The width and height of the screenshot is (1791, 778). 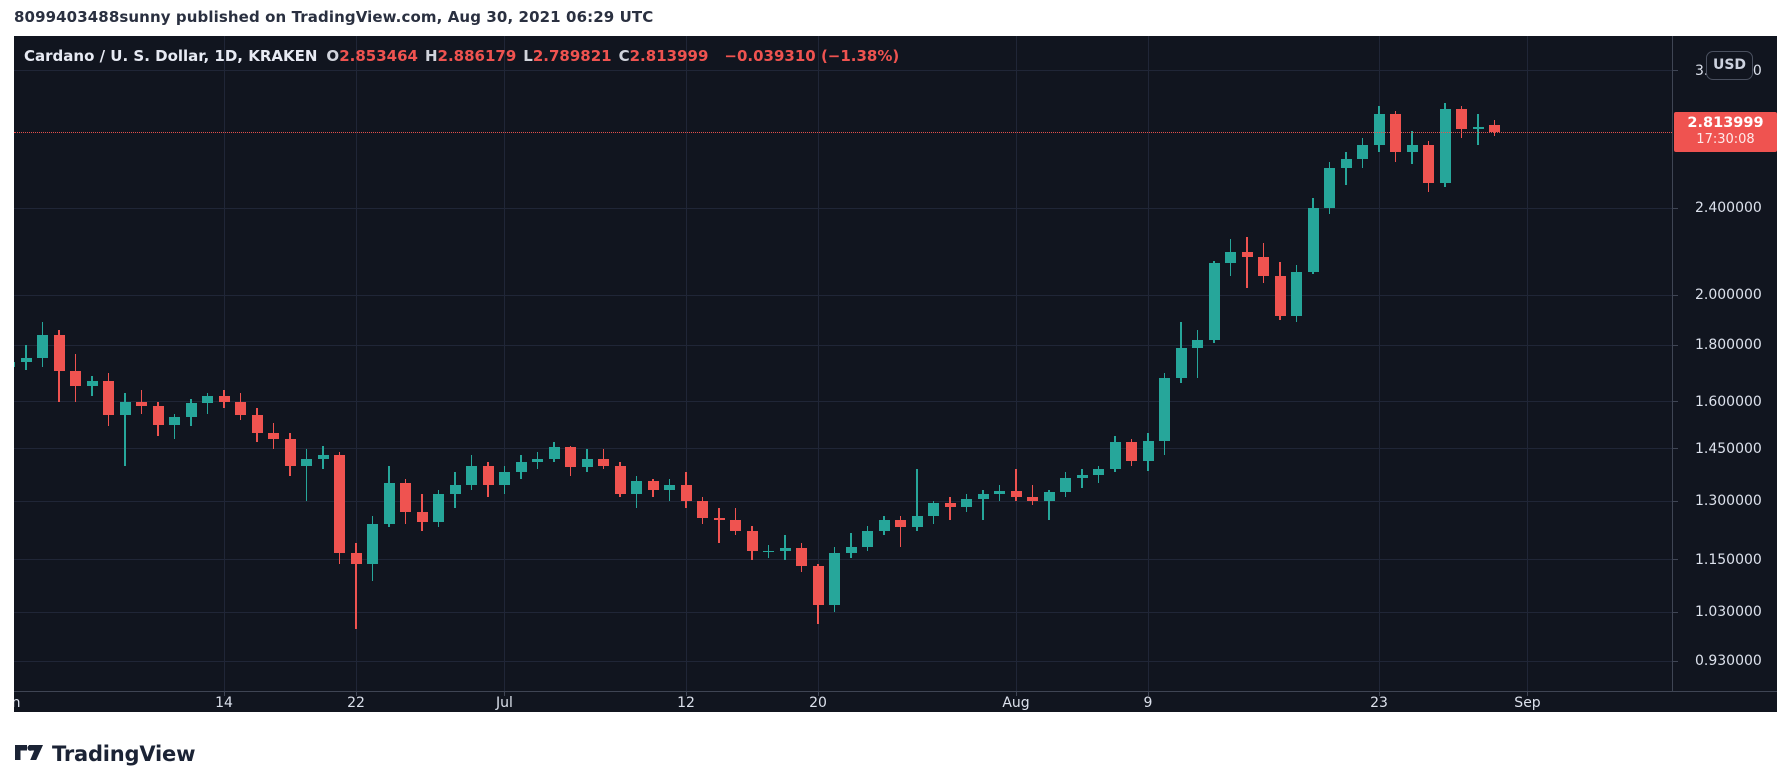 I want to click on current-price-value: 2.813999, so click(x=1725, y=122).